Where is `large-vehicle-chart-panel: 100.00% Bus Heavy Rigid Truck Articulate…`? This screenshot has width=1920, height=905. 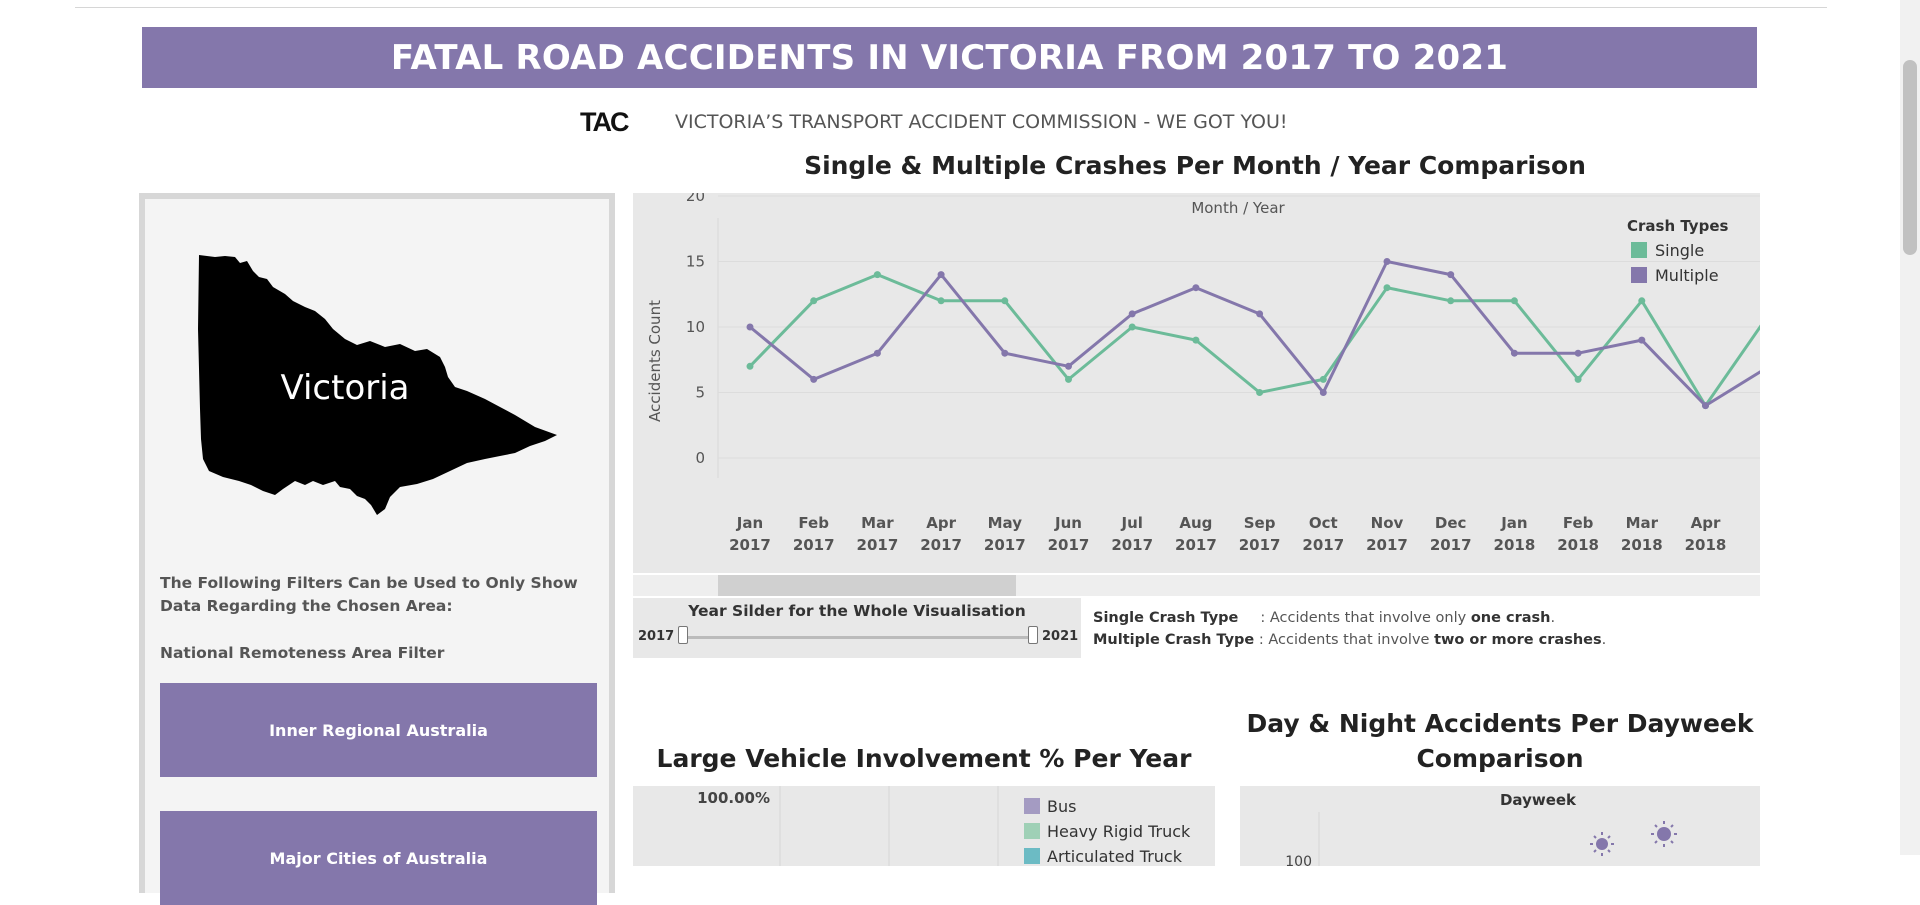 large-vehicle-chart-panel: 100.00% Bus Heavy Rigid Truck Articulate… is located at coordinates (924, 826).